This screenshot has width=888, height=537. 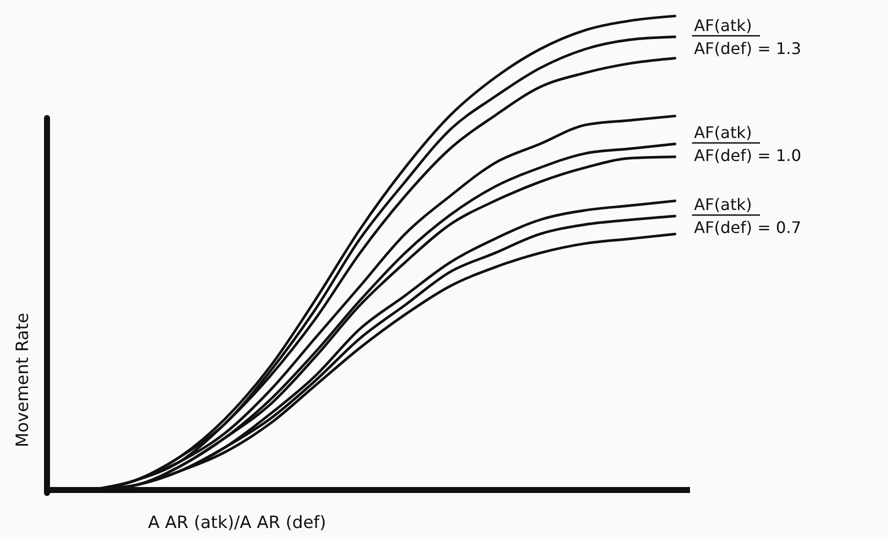 I want to click on text: AF(def) = 0.7, so click(x=748, y=228).